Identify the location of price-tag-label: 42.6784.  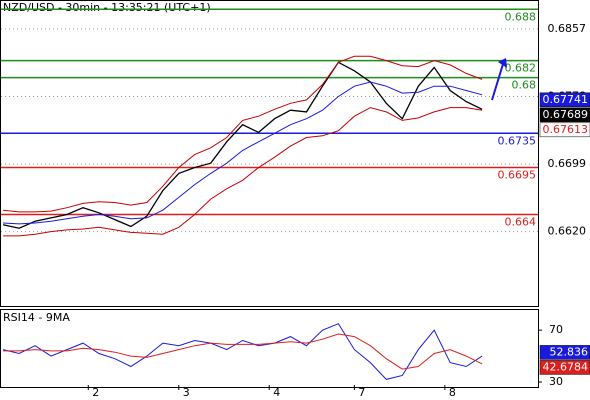
(566, 366).